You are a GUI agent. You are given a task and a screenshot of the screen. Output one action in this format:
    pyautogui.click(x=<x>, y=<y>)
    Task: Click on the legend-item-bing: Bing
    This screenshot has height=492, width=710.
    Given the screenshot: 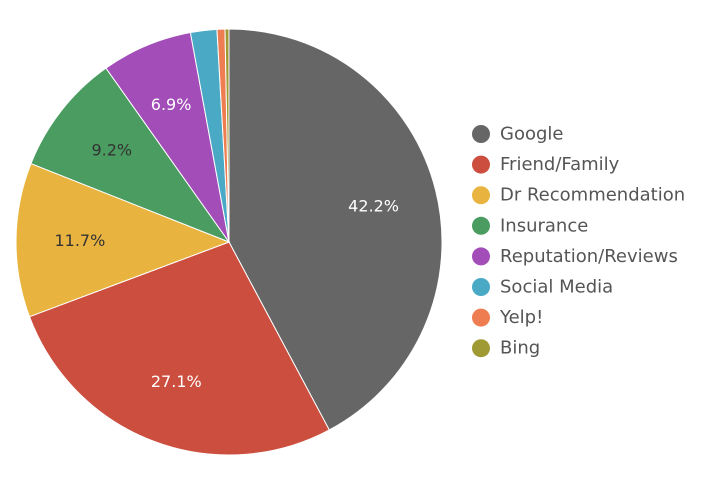 What is the action you would take?
    pyautogui.click(x=506, y=348)
    